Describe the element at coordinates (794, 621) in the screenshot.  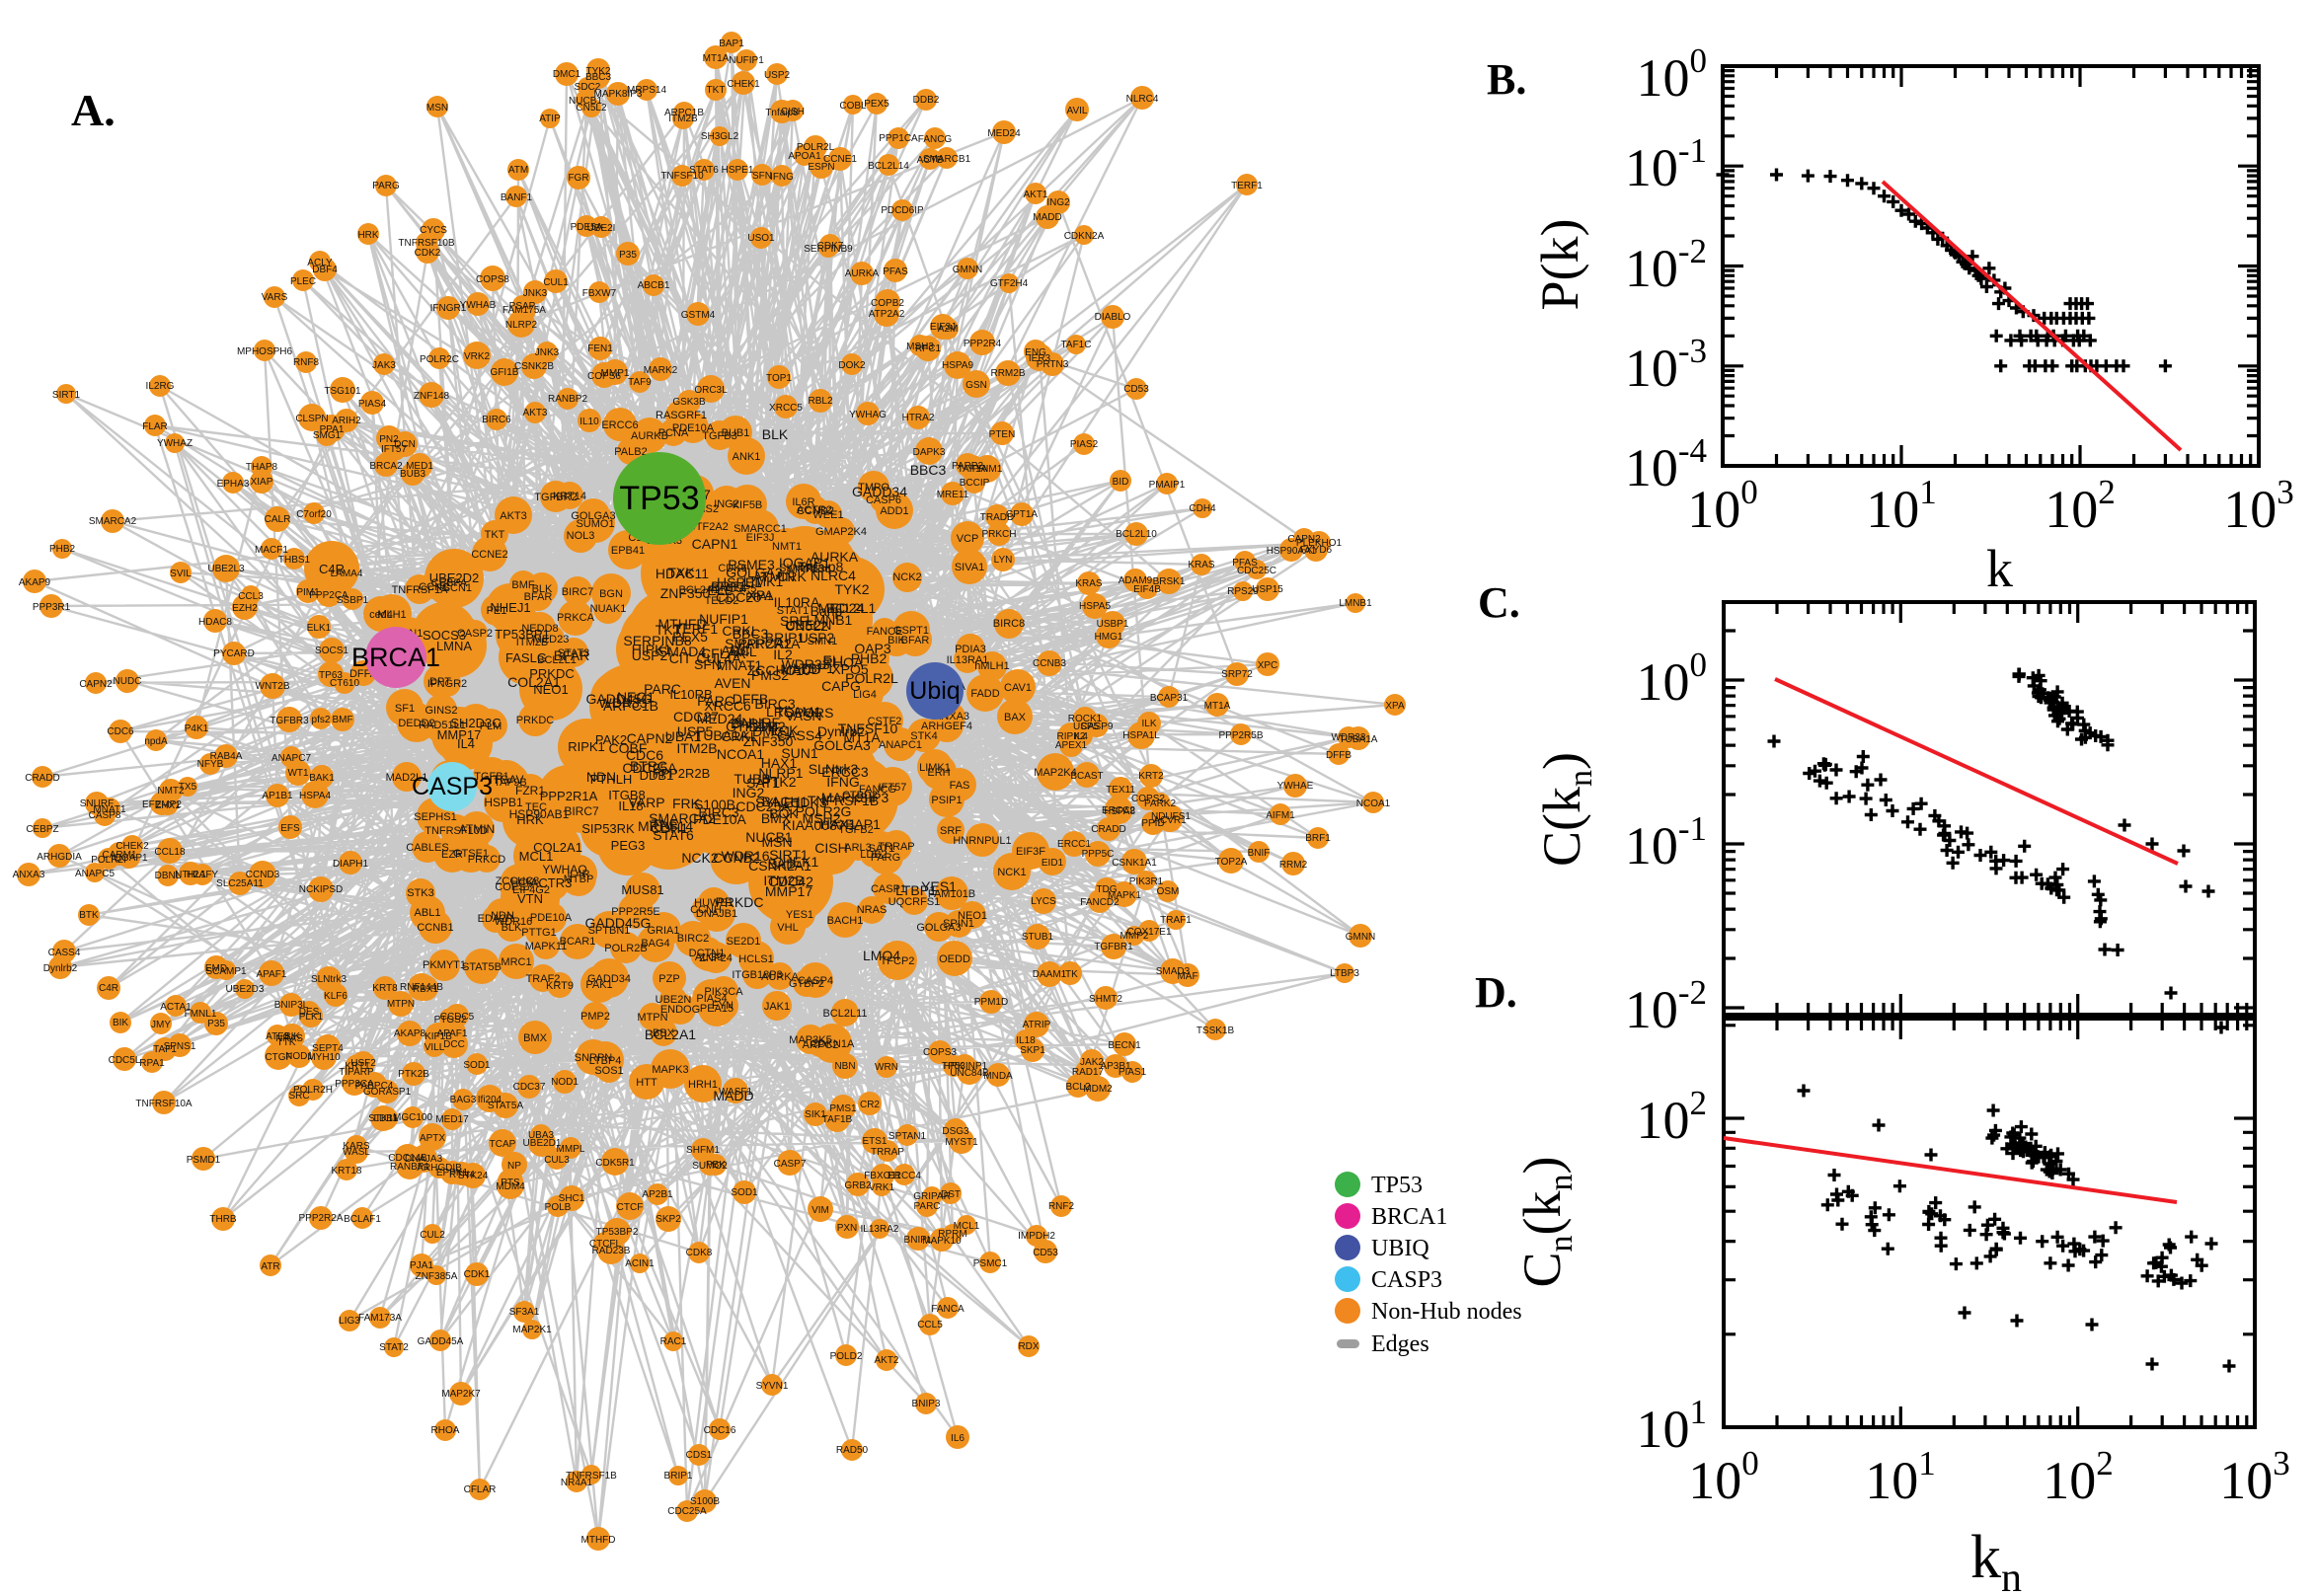
I see `svg-text: SRF` at that location.